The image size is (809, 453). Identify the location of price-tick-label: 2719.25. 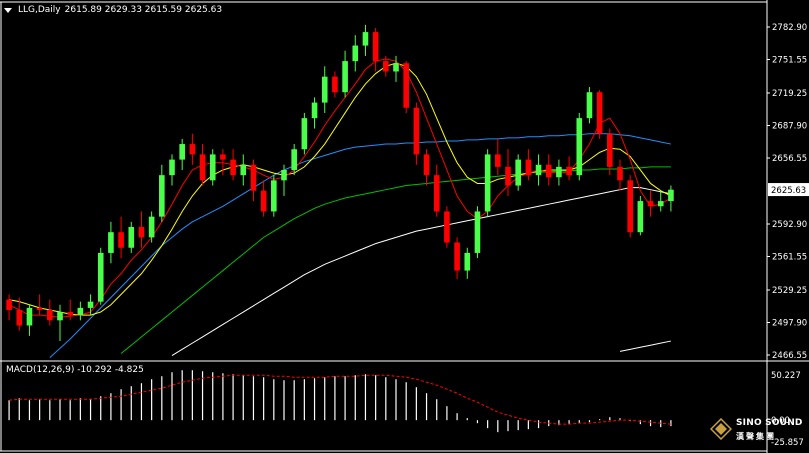
(789, 94).